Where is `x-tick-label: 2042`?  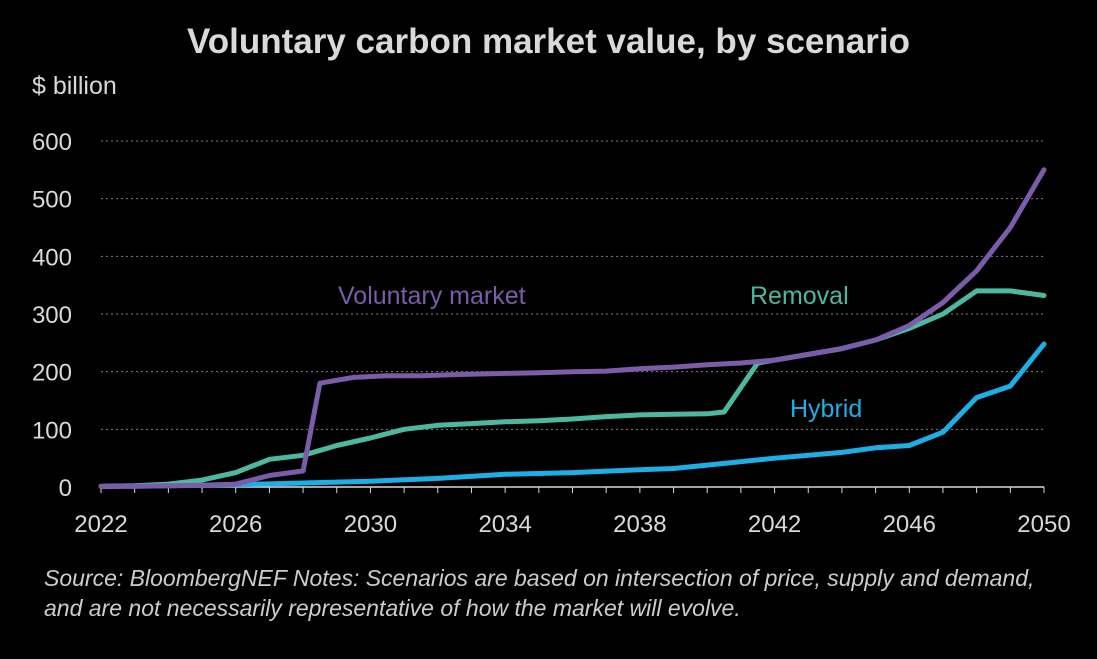
x-tick-label: 2042 is located at coordinates (774, 524).